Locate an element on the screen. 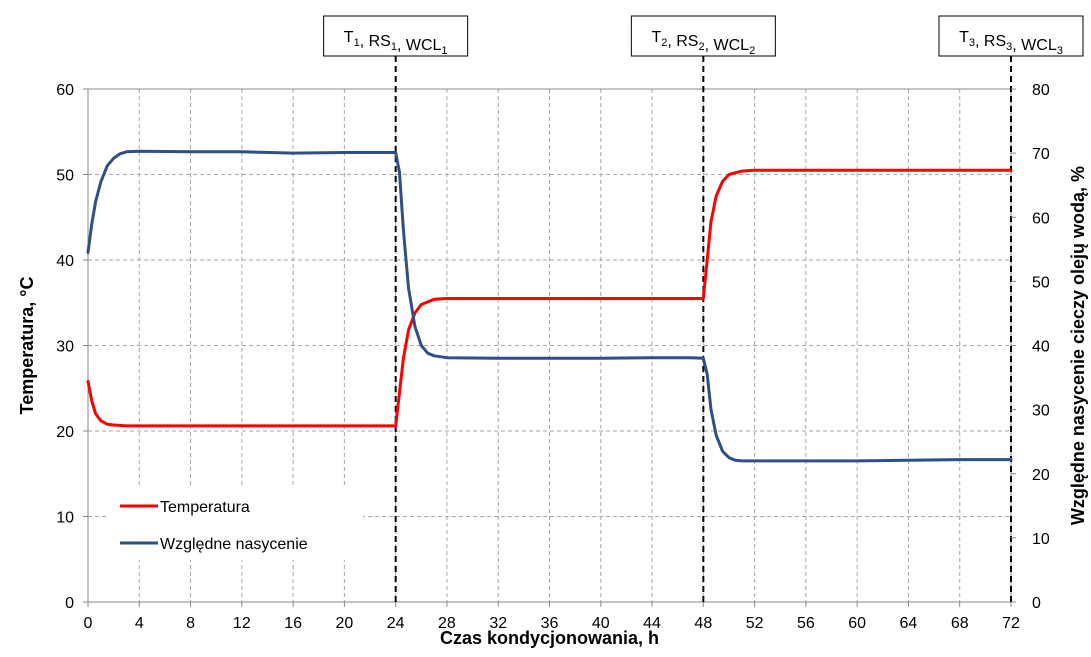 The width and height of the screenshot is (1091, 657). x-tick-label: 24 is located at coordinates (396, 623).